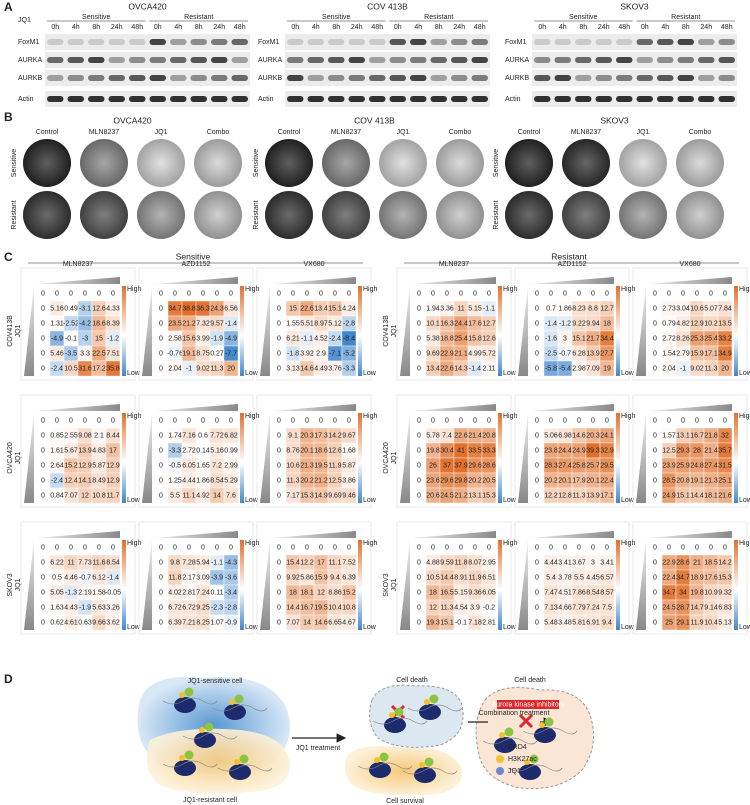 This screenshot has width=750, height=805. Describe the element at coordinates (551, 323) in the screenshot. I see `cell-value: -1.4` at that location.